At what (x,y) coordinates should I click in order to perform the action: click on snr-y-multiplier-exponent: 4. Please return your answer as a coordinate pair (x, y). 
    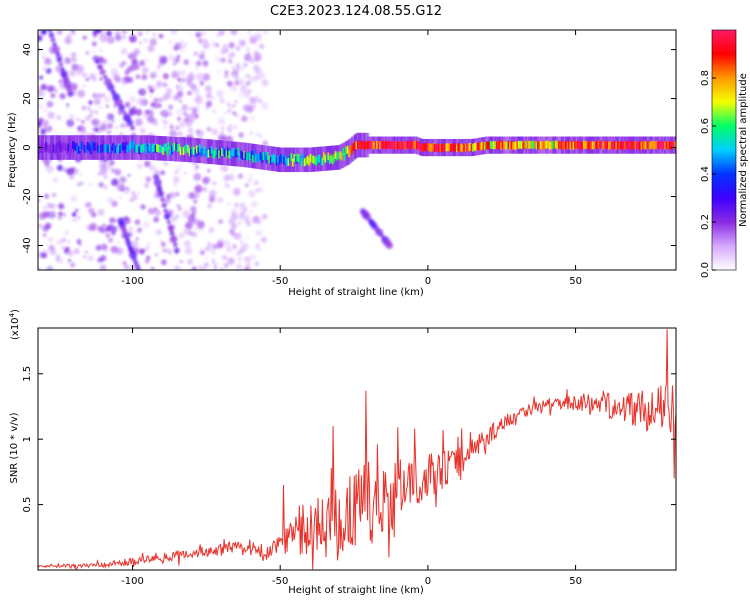
    Looking at the image, I should click on (12, 314).